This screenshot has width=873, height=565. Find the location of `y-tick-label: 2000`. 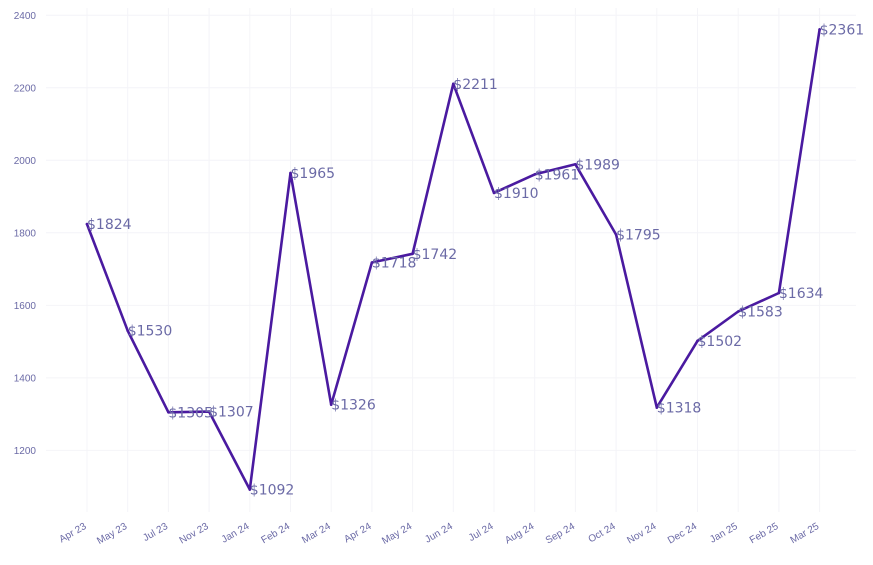

y-tick-label: 2000 is located at coordinates (25, 161).